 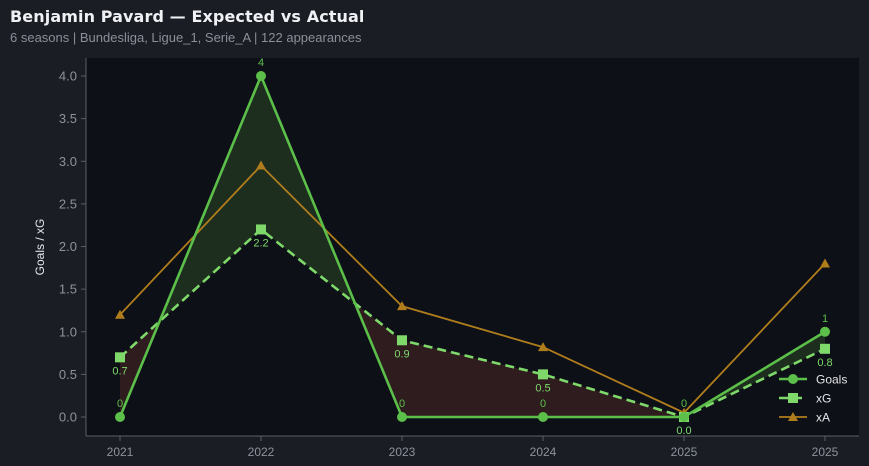 What do you see at coordinates (683, 431) in the screenshot?
I see `xg-data-label: 0.0` at bounding box center [683, 431].